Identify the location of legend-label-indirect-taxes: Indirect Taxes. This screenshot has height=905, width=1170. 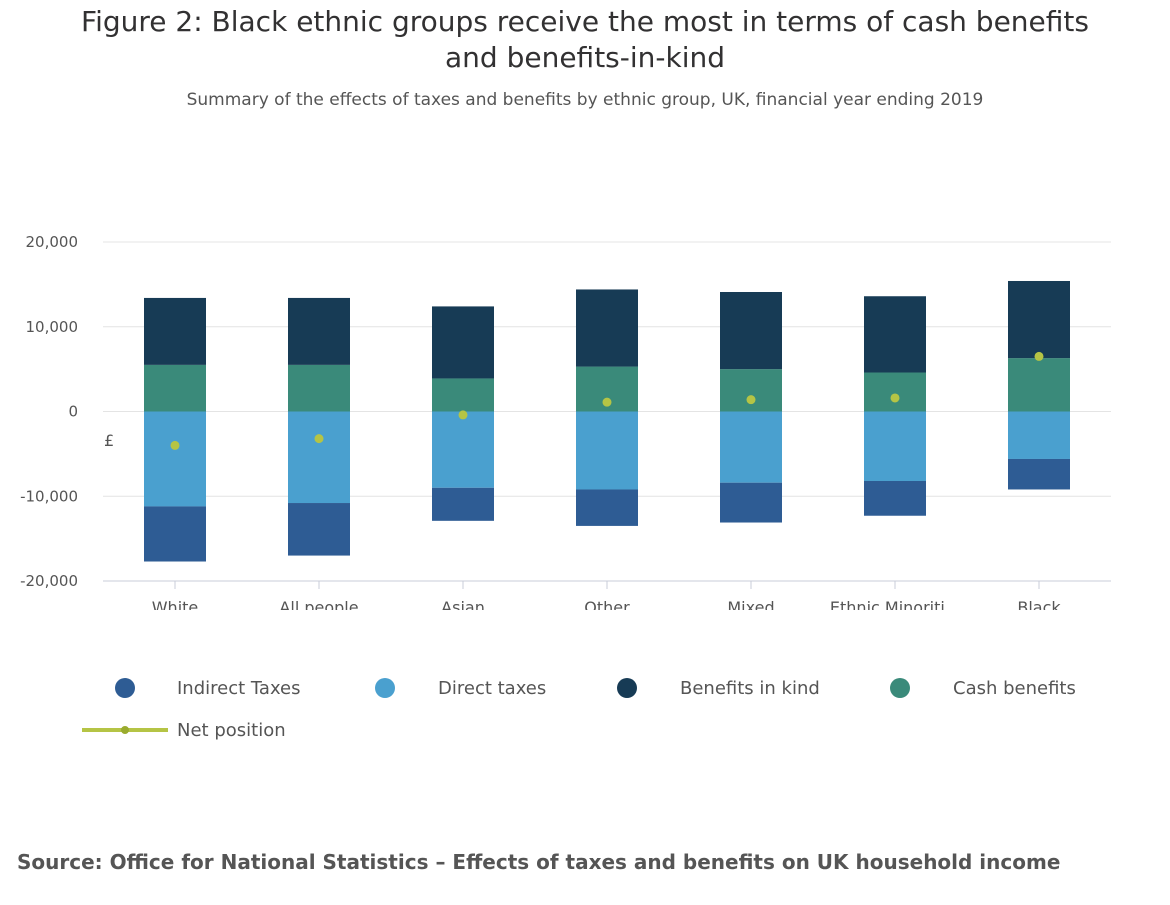
(239, 688).